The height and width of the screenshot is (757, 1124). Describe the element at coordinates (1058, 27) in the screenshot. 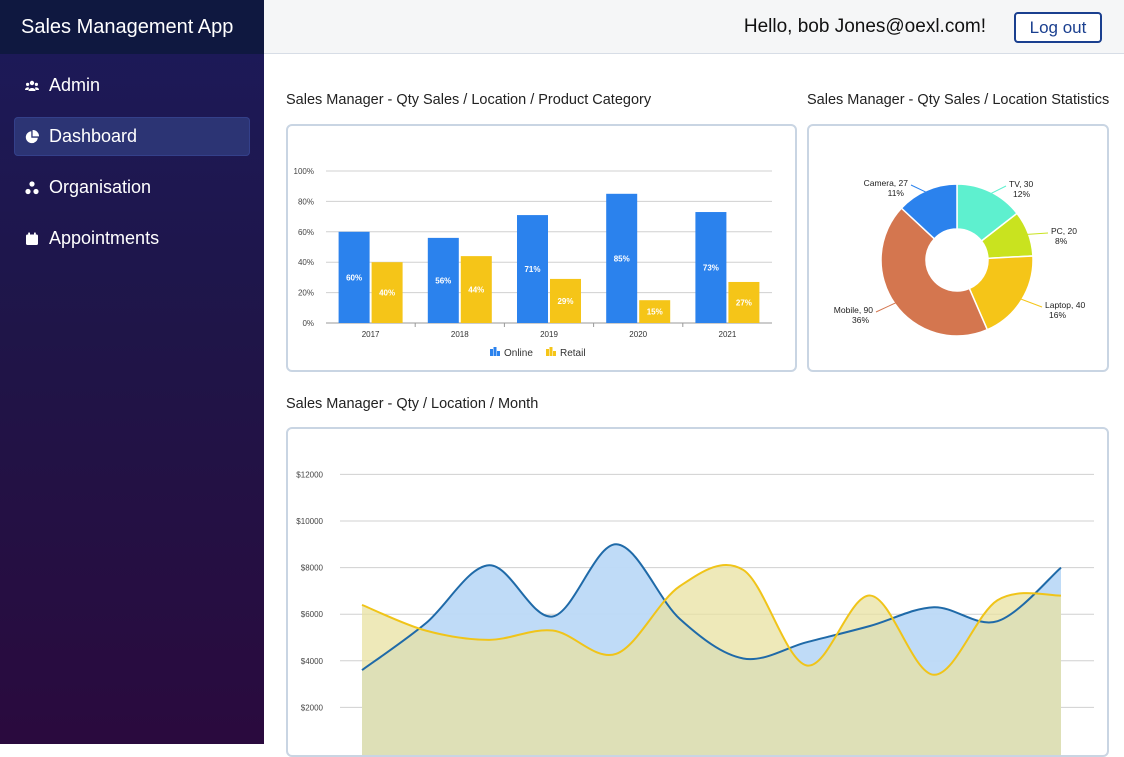

I see `logout-button: Log out` at that location.